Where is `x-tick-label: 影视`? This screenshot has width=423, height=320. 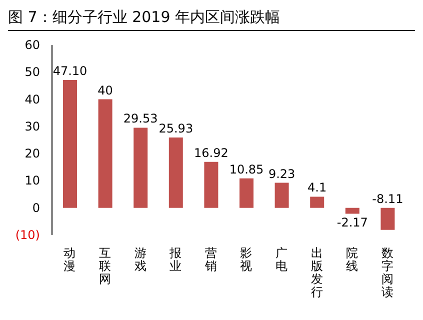 x-tick-label: 影视 is located at coordinates (246, 259).